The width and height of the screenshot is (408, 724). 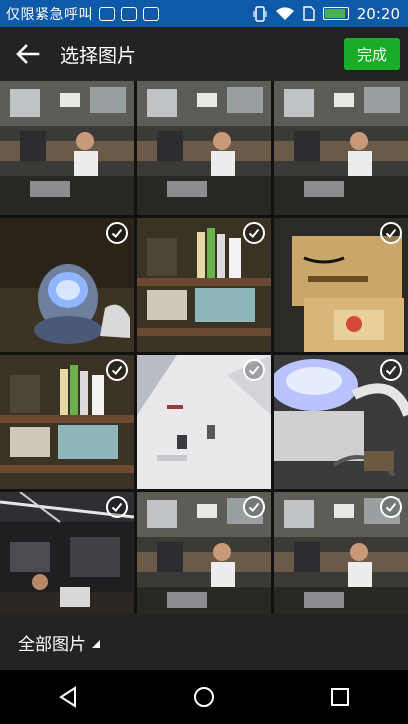 What do you see at coordinates (204, 54) in the screenshot?
I see `app-header: 选择图片 完成` at bounding box center [204, 54].